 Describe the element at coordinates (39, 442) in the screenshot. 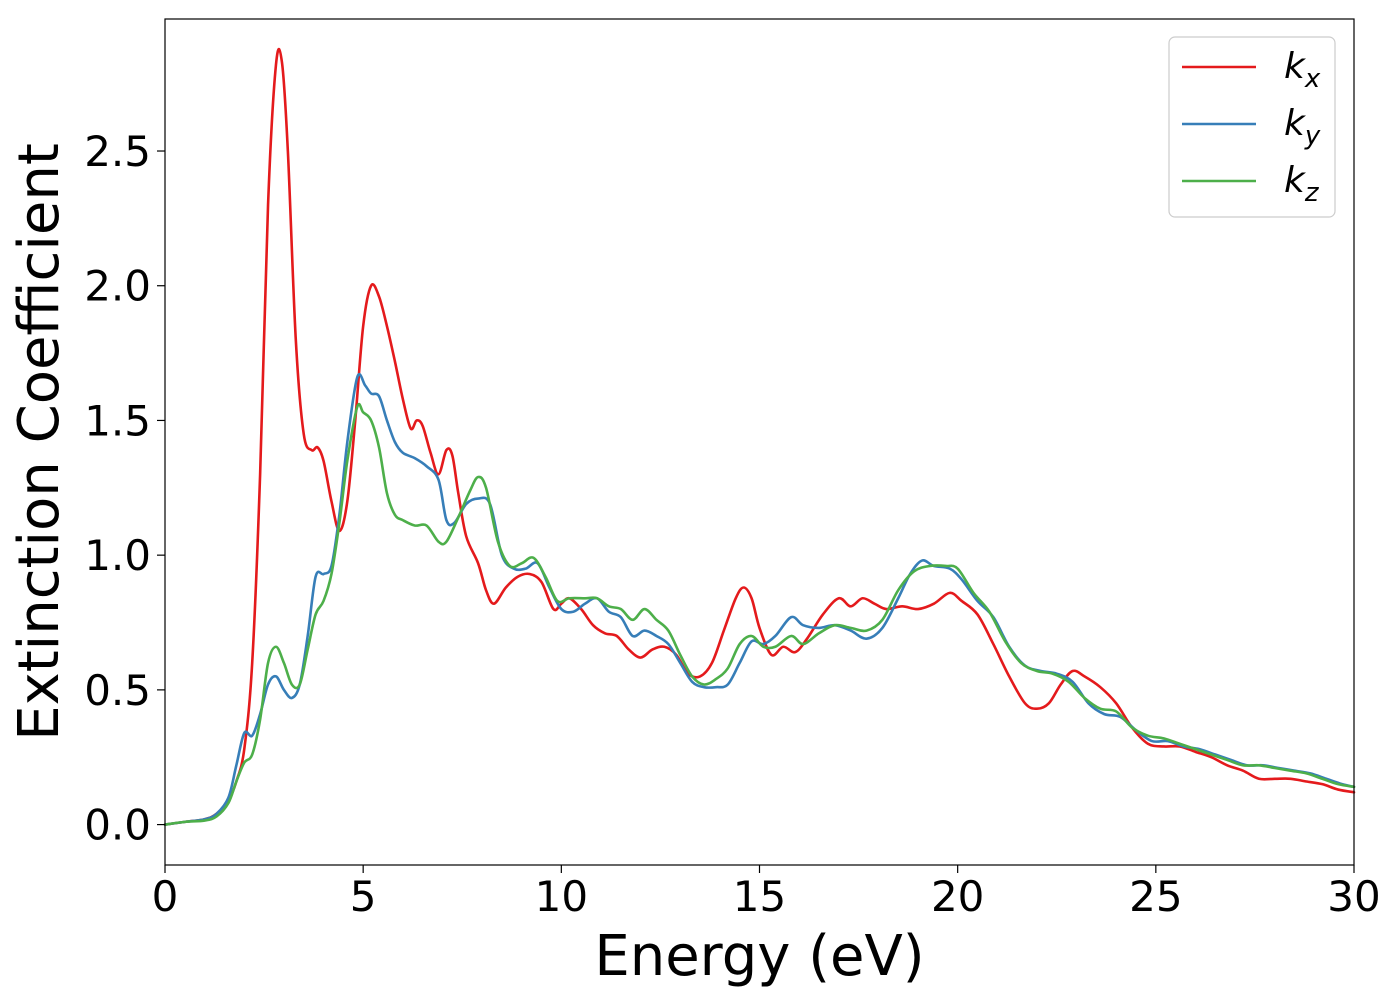

I see `y-axis-title: Extinction Coefficient` at that location.